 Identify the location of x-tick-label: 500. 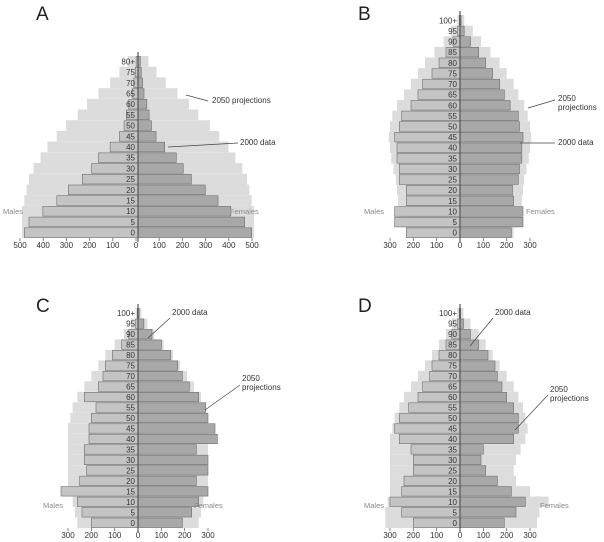
(252, 245).